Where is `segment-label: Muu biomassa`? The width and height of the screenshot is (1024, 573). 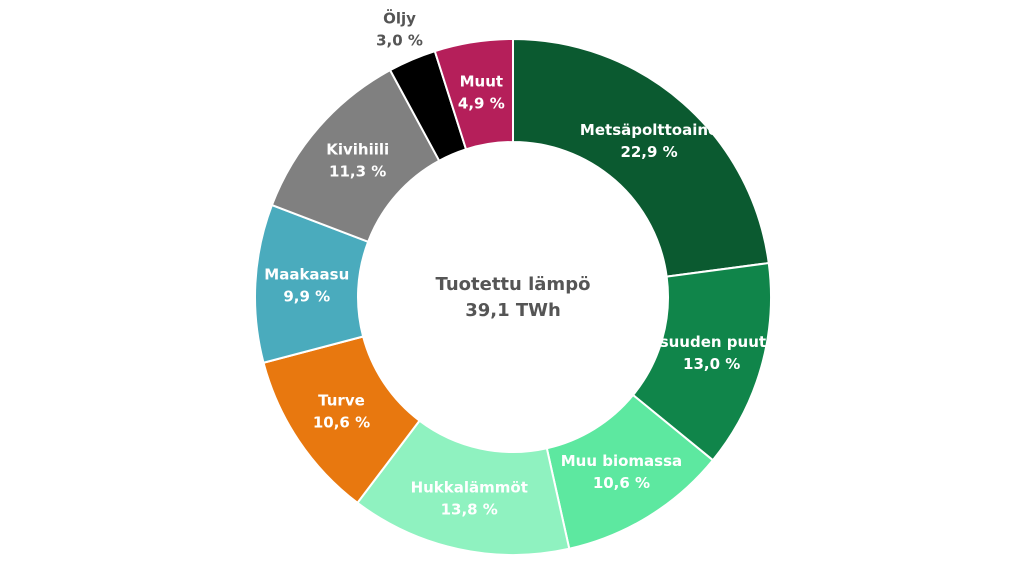 segment-label: Muu biomassa is located at coordinates (621, 461).